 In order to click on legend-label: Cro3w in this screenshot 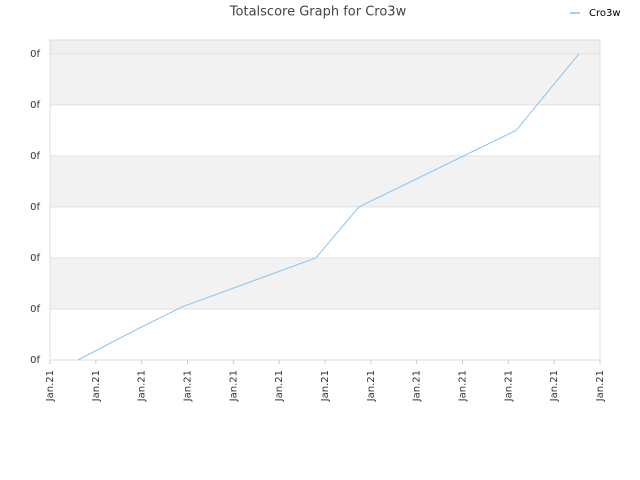, I will do `click(605, 13)`.